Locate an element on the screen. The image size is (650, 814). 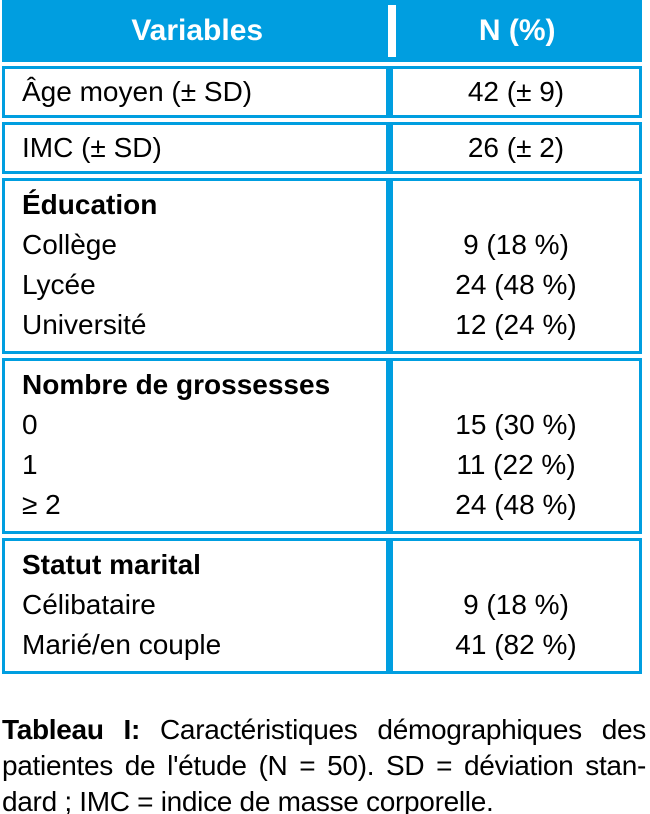
section-title: Statut marital is located at coordinates (111, 564).